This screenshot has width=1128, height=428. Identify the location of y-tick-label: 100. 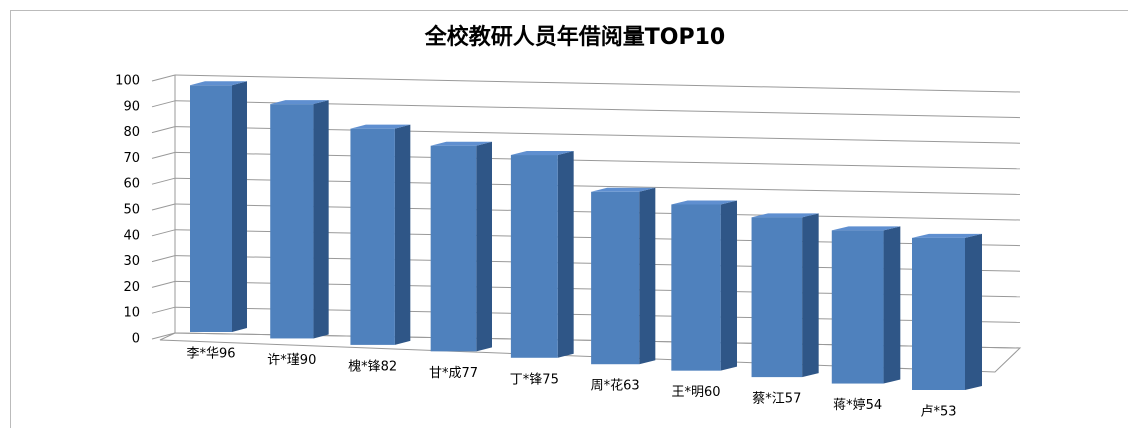
(127, 81).